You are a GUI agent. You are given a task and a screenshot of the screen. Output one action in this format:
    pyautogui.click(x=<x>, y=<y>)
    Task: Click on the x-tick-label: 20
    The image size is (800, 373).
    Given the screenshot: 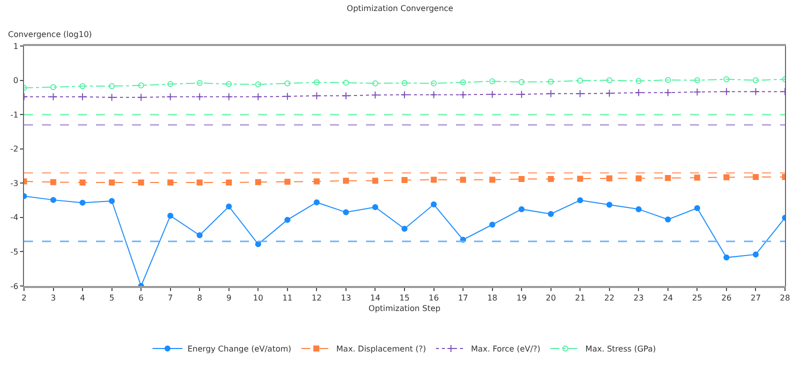 What is the action you would take?
    pyautogui.click(x=551, y=298)
    